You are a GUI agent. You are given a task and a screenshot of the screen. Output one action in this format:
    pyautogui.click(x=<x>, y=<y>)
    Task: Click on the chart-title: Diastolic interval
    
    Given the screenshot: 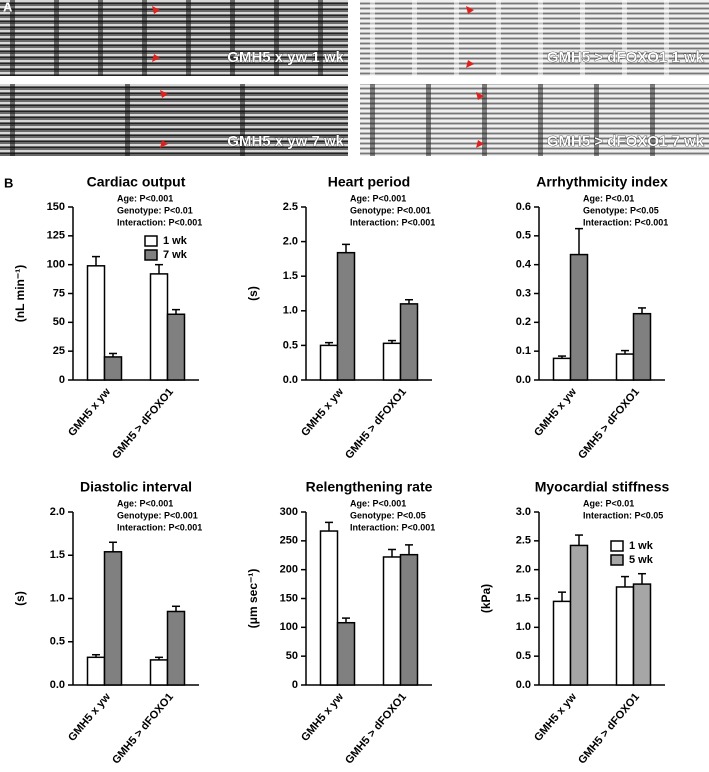 What is the action you would take?
    pyautogui.click(x=136, y=487)
    